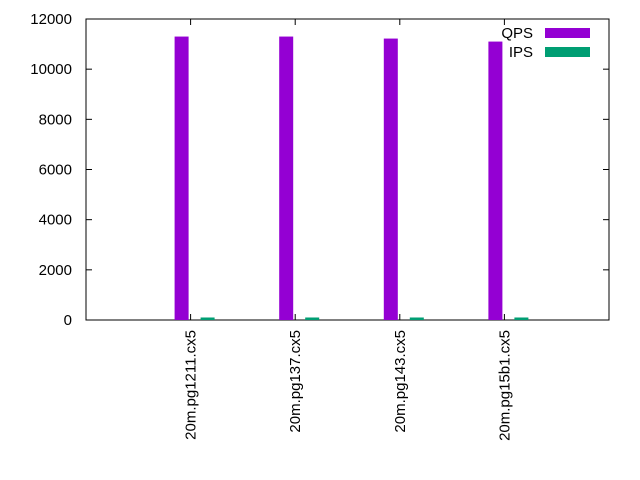 The width and height of the screenshot is (640, 480). What do you see at coordinates (55, 270) in the screenshot?
I see `y-tick-label: 2000` at bounding box center [55, 270].